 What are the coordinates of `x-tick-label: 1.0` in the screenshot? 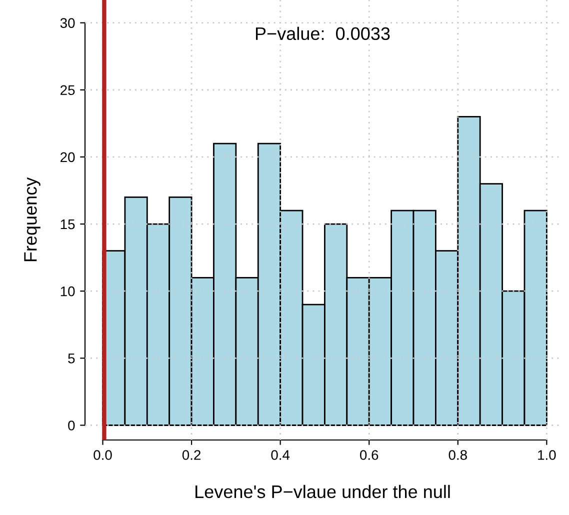 It's located at (547, 455).